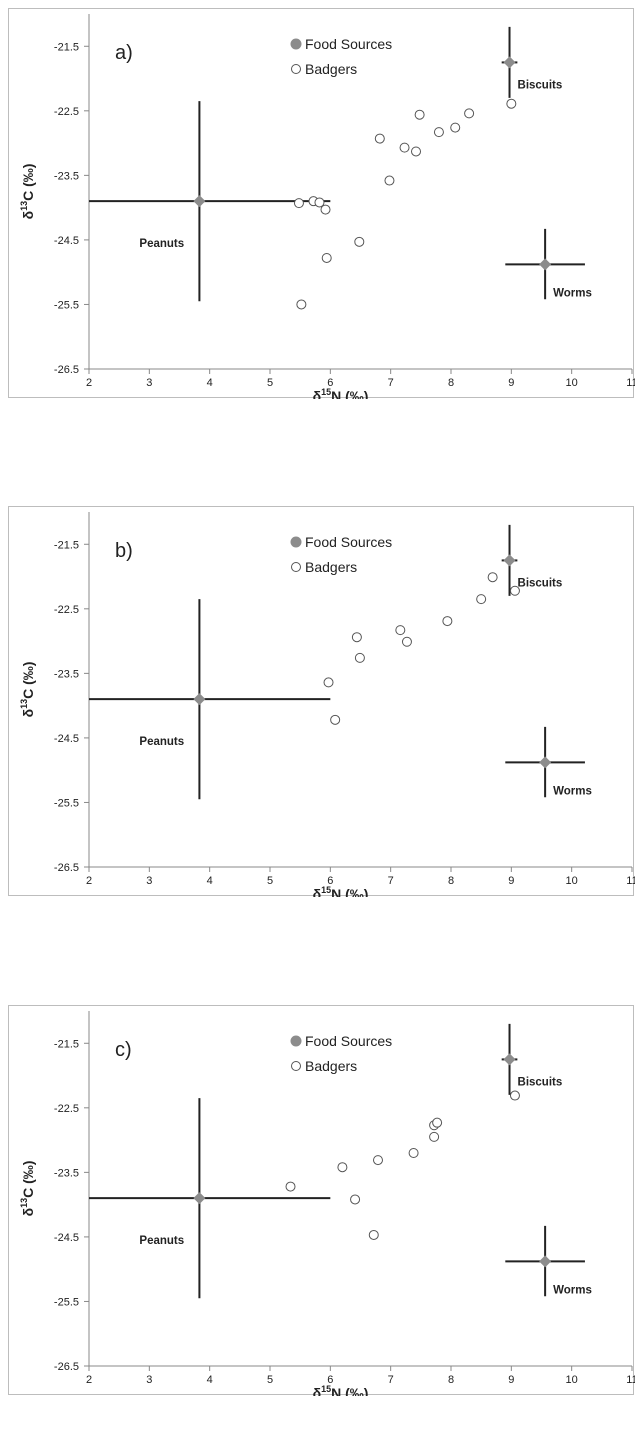  I want to click on y-tick-label: -25.5, so click(66, 1302).